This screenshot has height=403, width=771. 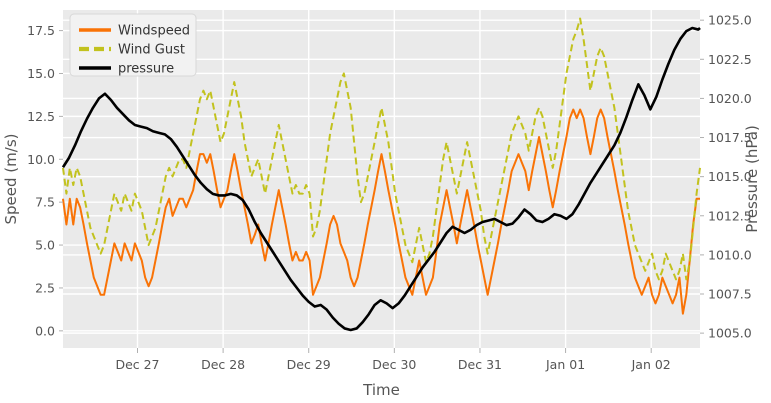 What do you see at coordinates (730, 59) in the screenshot?
I see `ytick-label-right: 1022.5` at bounding box center [730, 59].